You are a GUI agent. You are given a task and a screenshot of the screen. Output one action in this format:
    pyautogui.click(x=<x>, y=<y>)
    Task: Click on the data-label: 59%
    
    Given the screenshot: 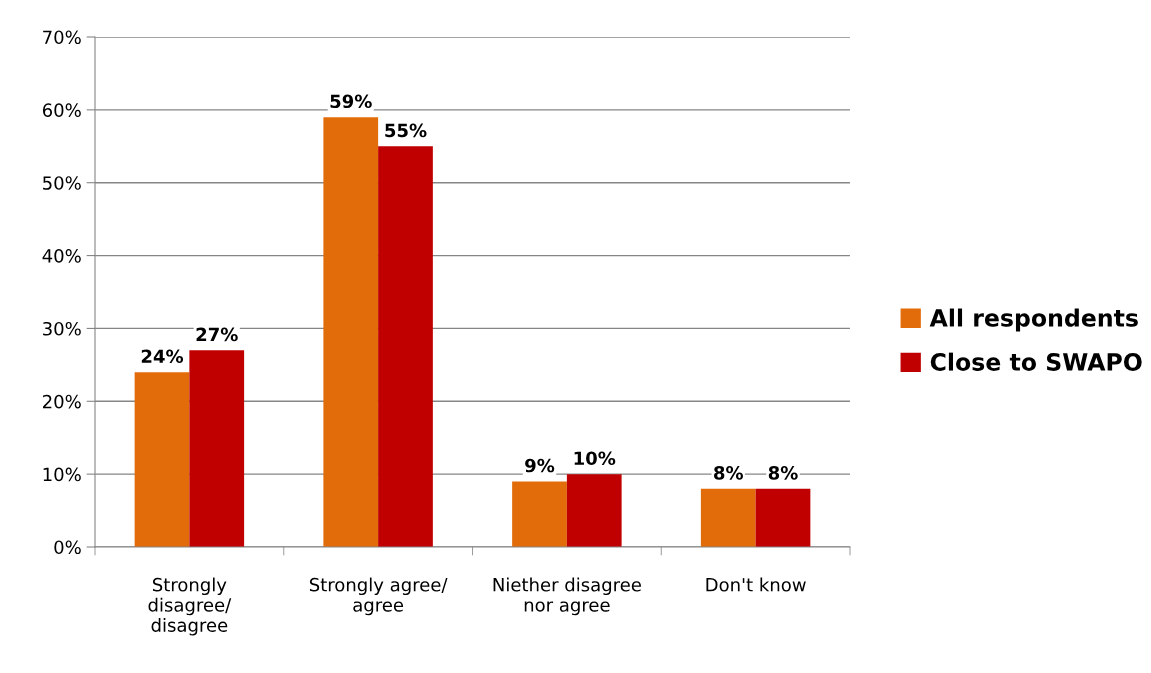 What is the action you would take?
    pyautogui.click(x=351, y=101)
    